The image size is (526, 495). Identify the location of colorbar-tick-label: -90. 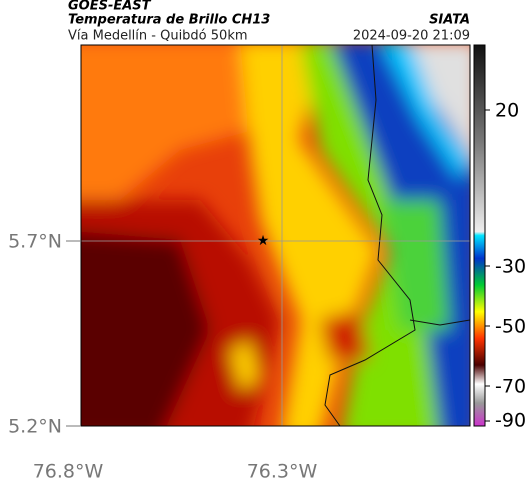
(510, 421).